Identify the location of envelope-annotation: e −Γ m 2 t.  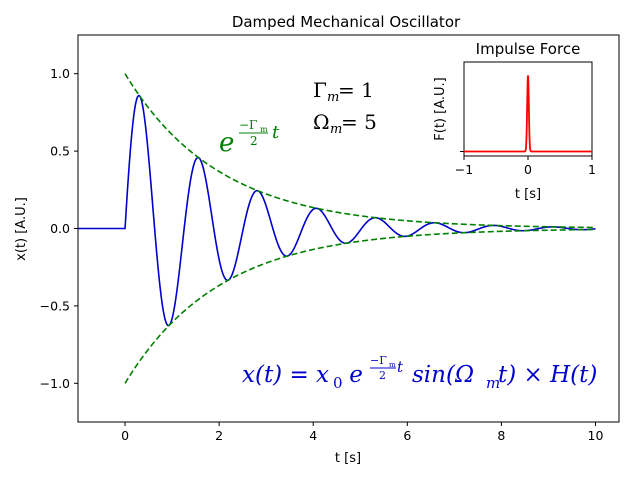
(249, 138).